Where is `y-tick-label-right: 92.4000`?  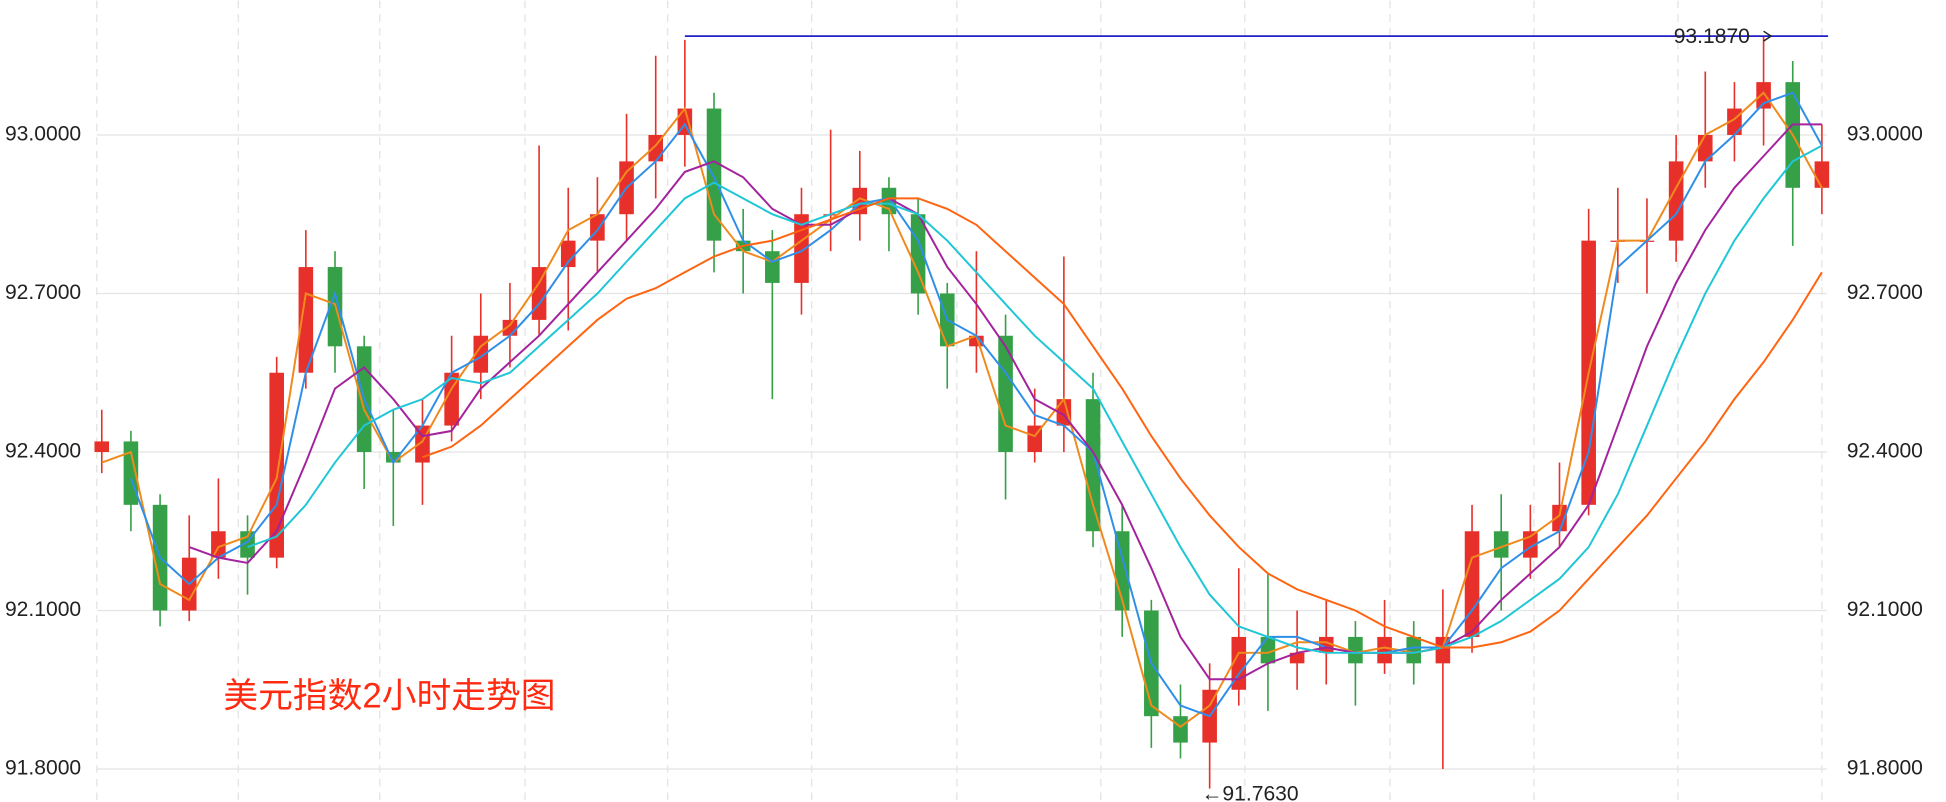
y-tick-label-right: 92.4000 is located at coordinates (1885, 451).